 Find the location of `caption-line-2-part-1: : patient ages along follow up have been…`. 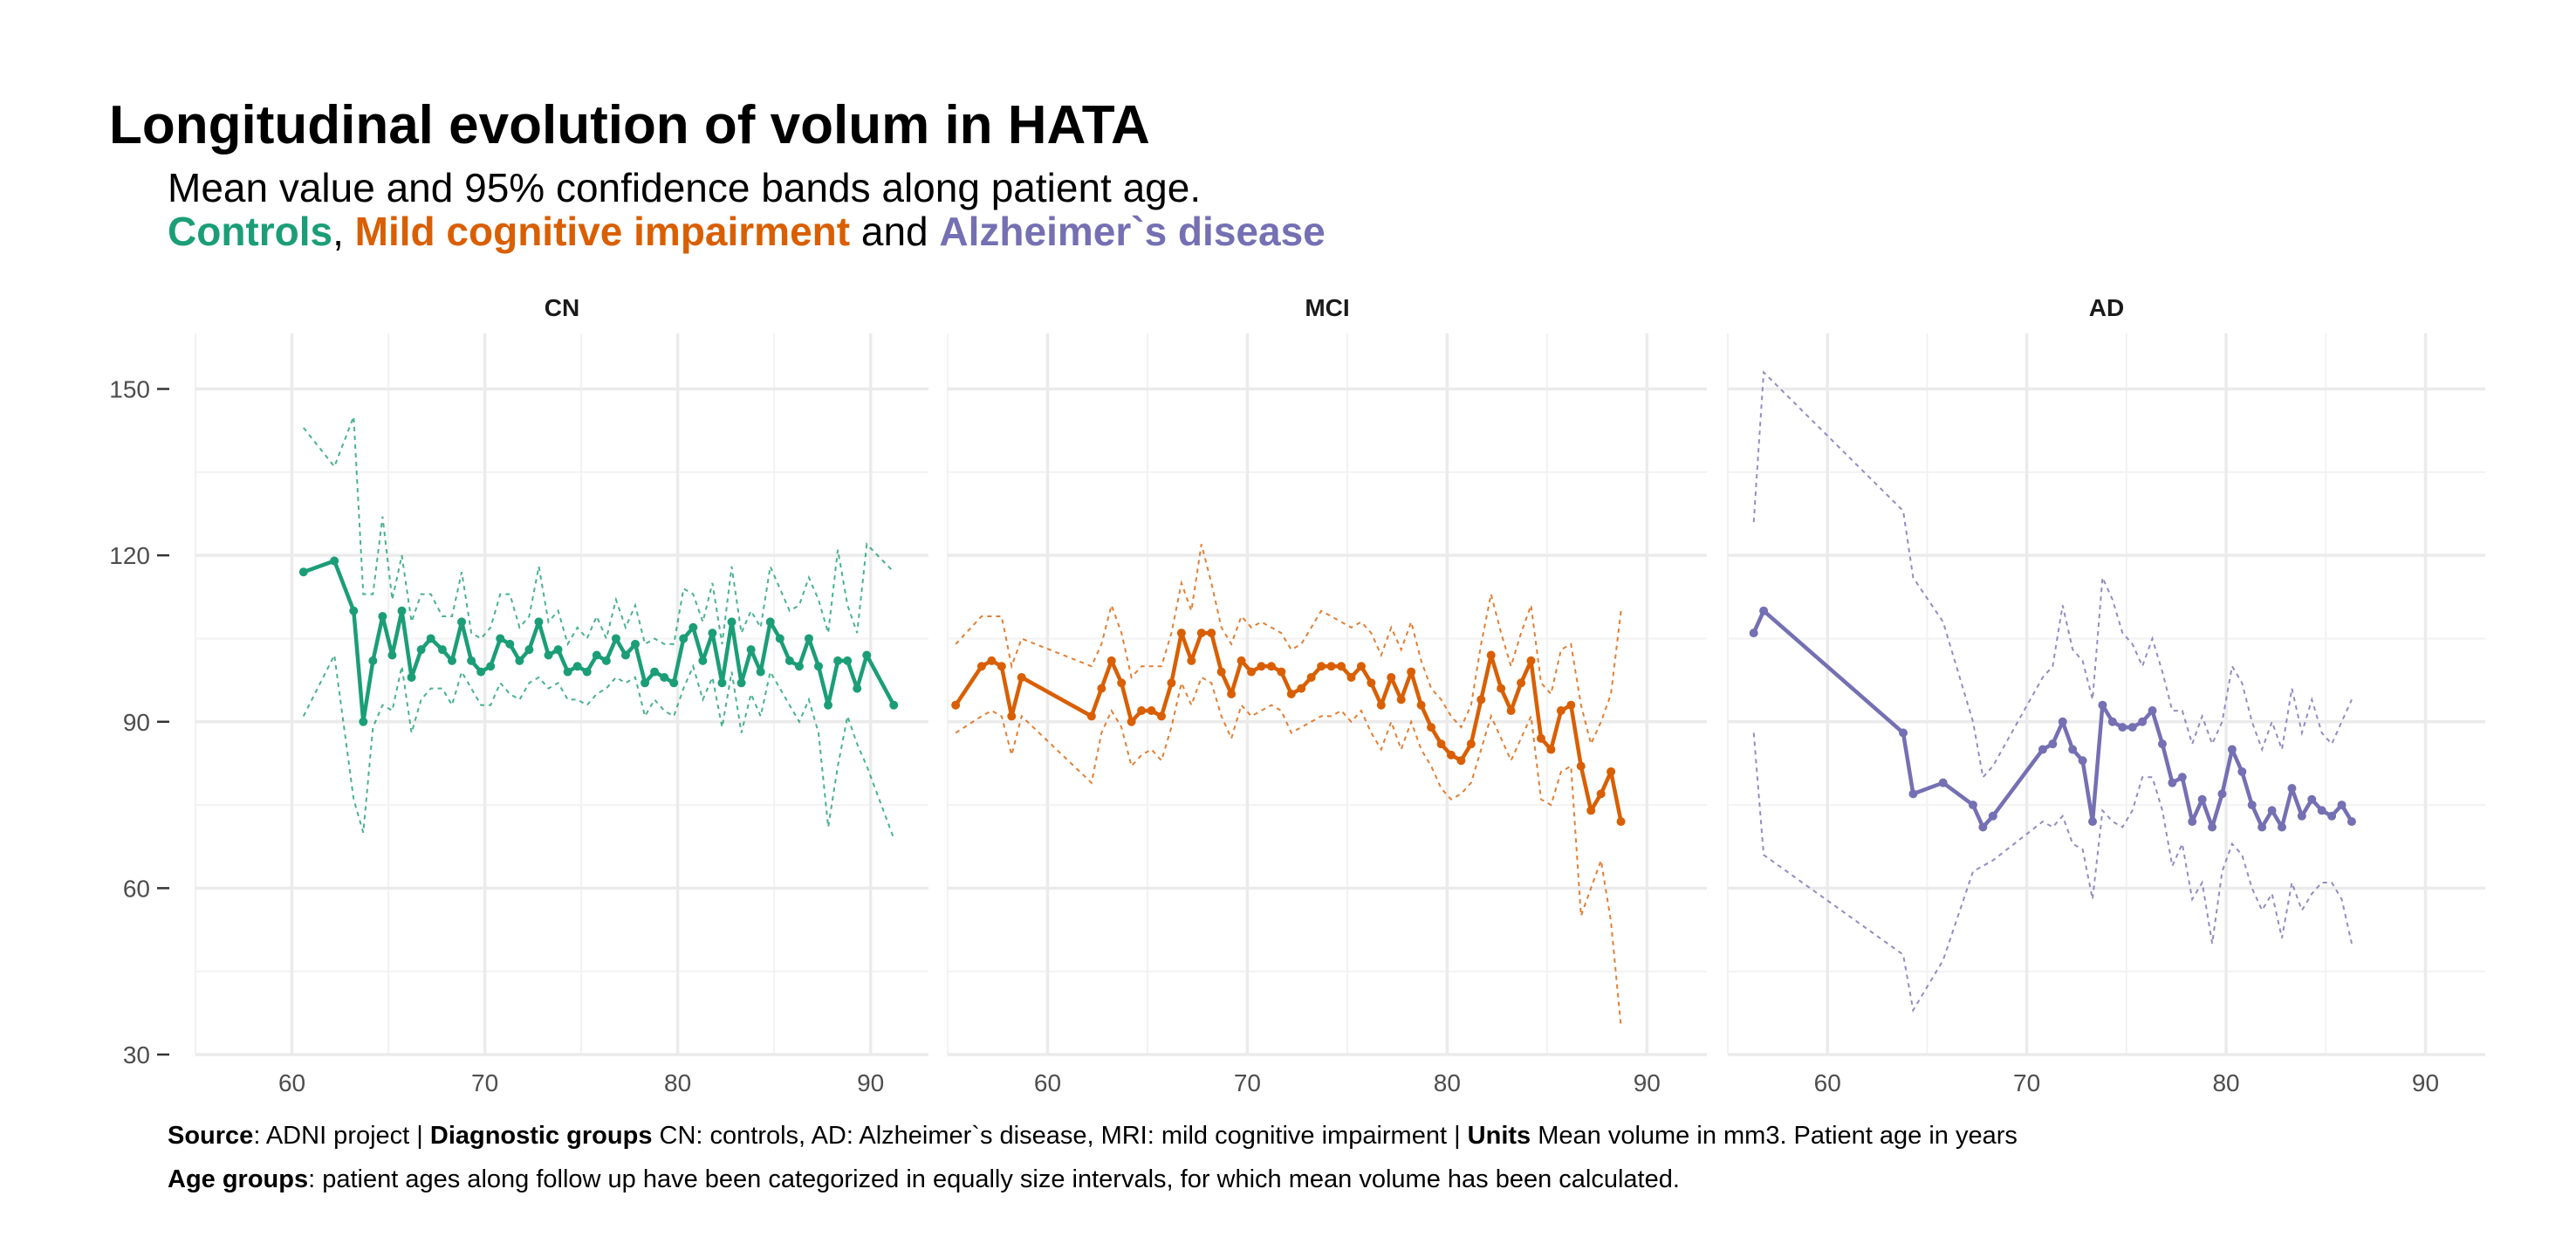

caption-line-2-part-1: : patient ages along follow up have been… is located at coordinates (994, 1179).